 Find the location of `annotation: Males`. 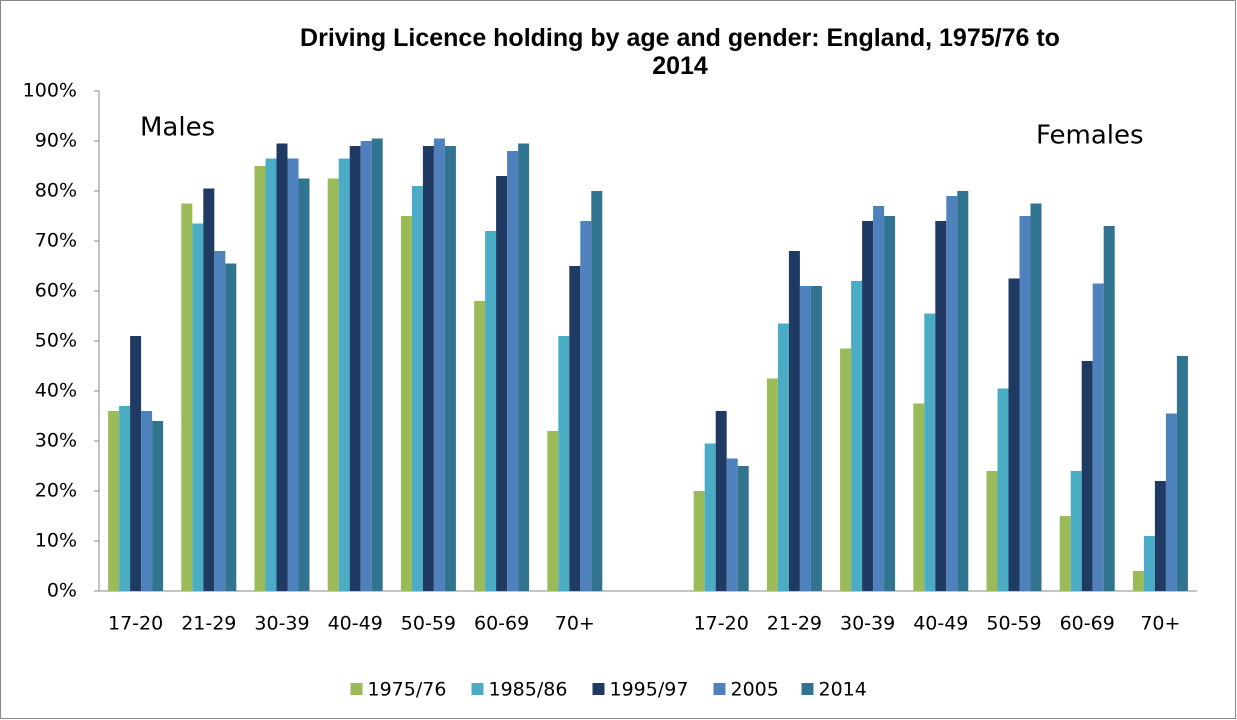

annotation: Males is located at coordinates (177, 128).